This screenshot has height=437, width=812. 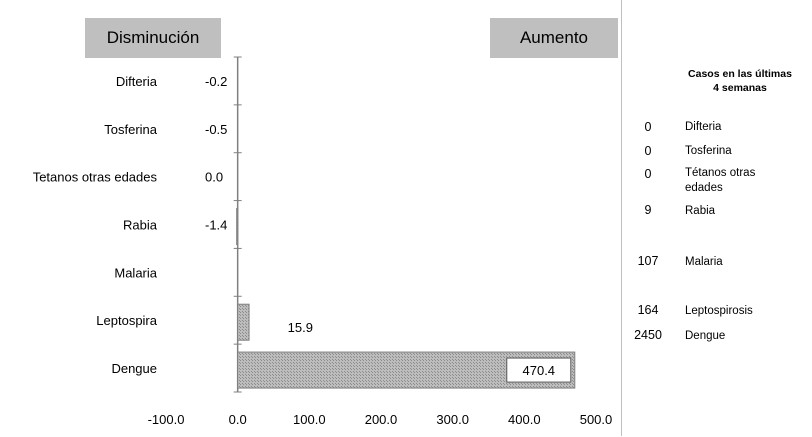 What do you see at coordinates (704, 188) in the screenshot?
I see `name-tetanos-line2: edades` at bounding box center [704, 188].